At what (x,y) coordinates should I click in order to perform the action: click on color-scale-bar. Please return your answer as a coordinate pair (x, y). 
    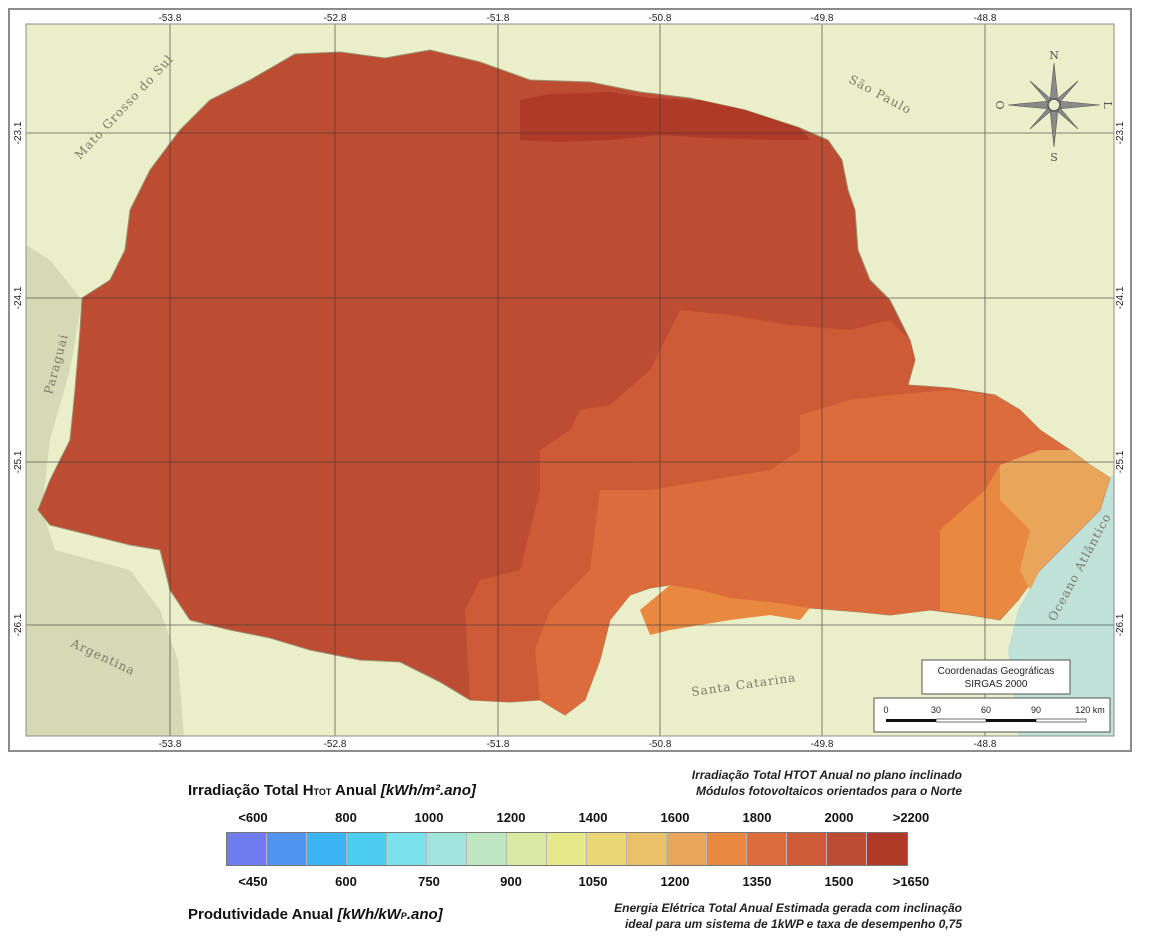
    Looking at the image, I should click on (567, 849).